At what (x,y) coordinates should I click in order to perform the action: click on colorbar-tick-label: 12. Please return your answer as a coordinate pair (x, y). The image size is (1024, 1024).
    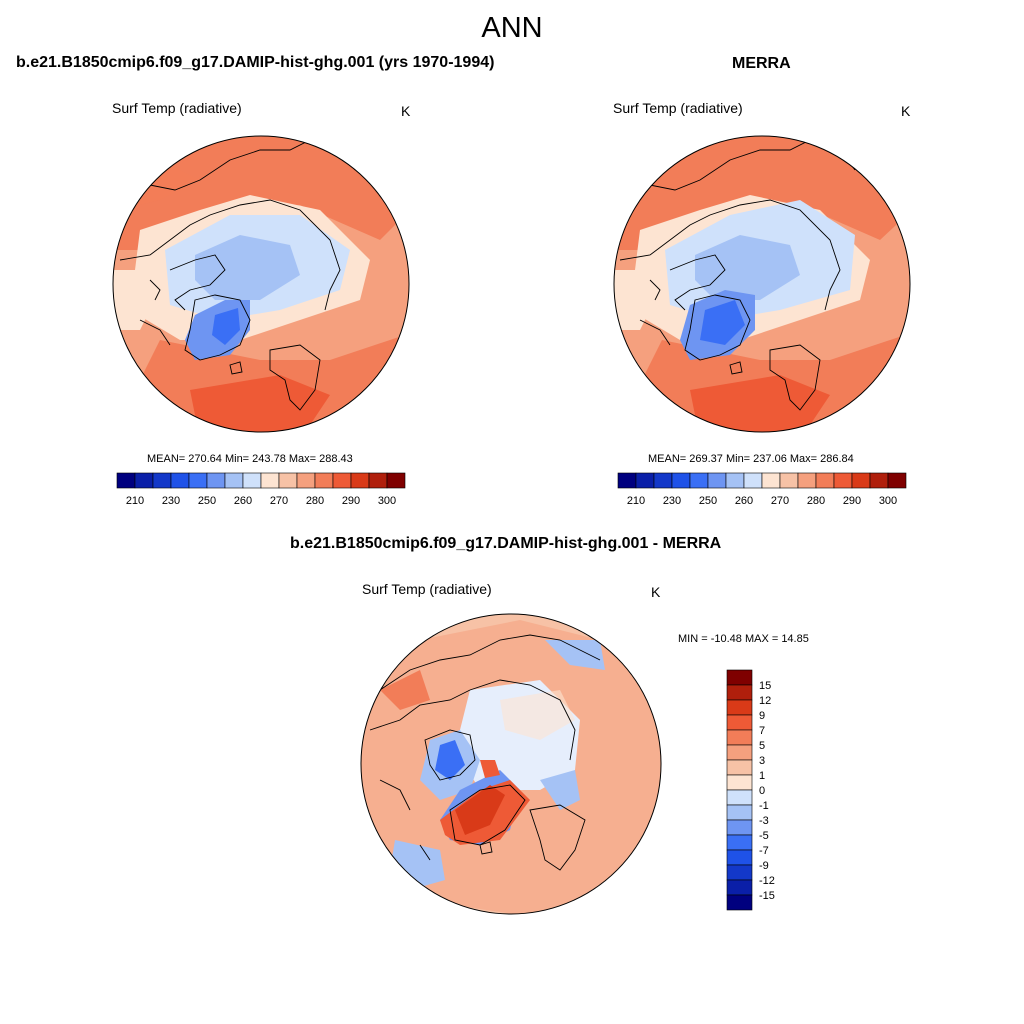
    Looking at the image, I should click on (765, 701).